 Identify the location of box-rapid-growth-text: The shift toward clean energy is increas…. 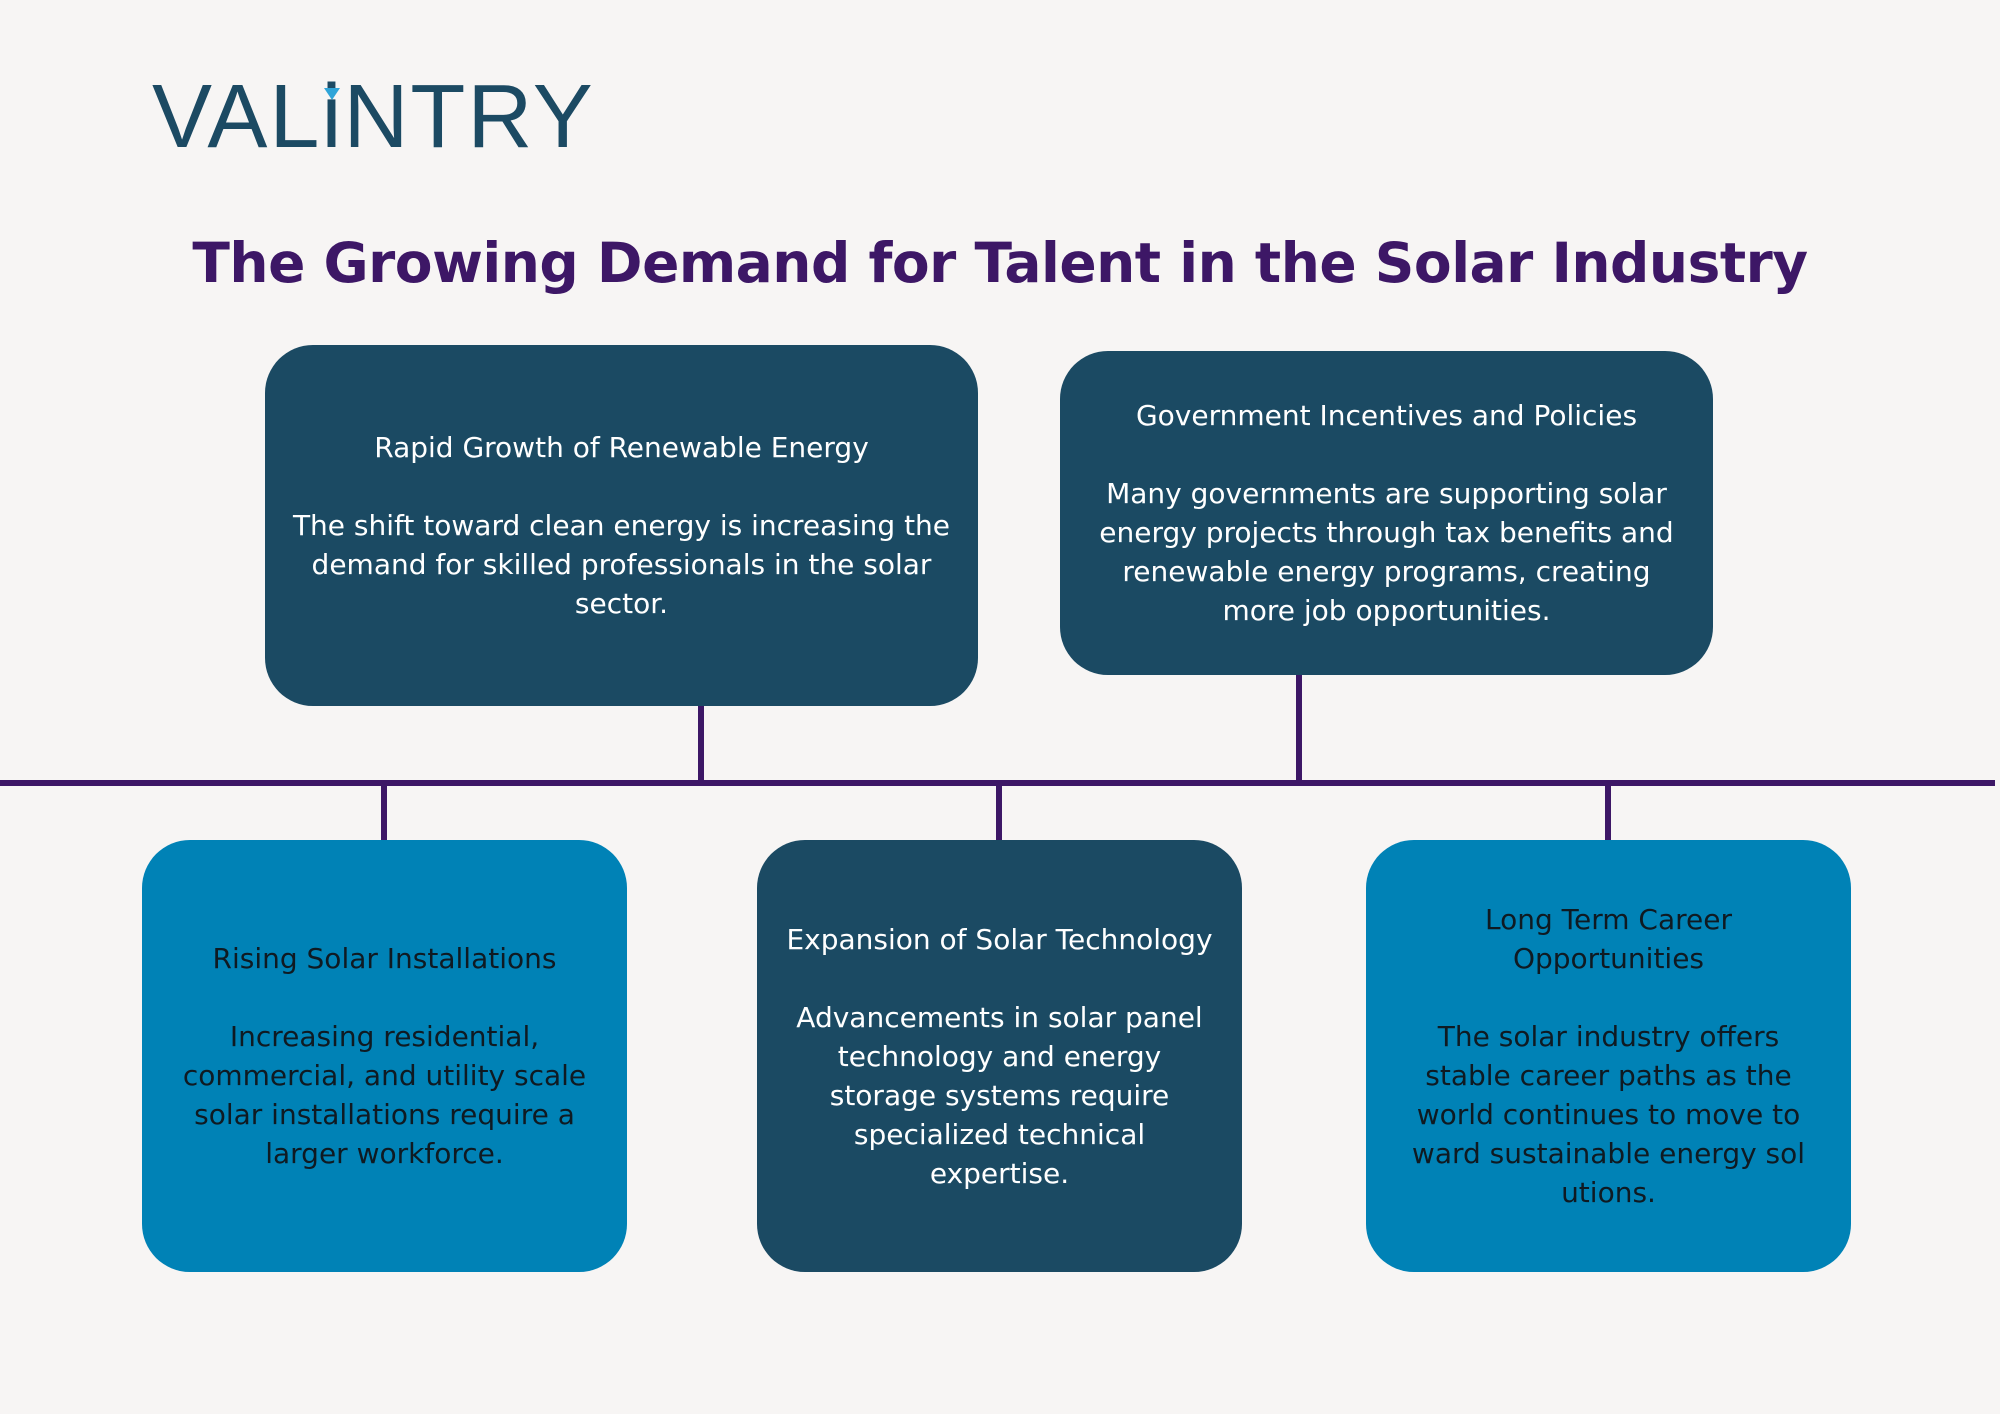
(621, 564).